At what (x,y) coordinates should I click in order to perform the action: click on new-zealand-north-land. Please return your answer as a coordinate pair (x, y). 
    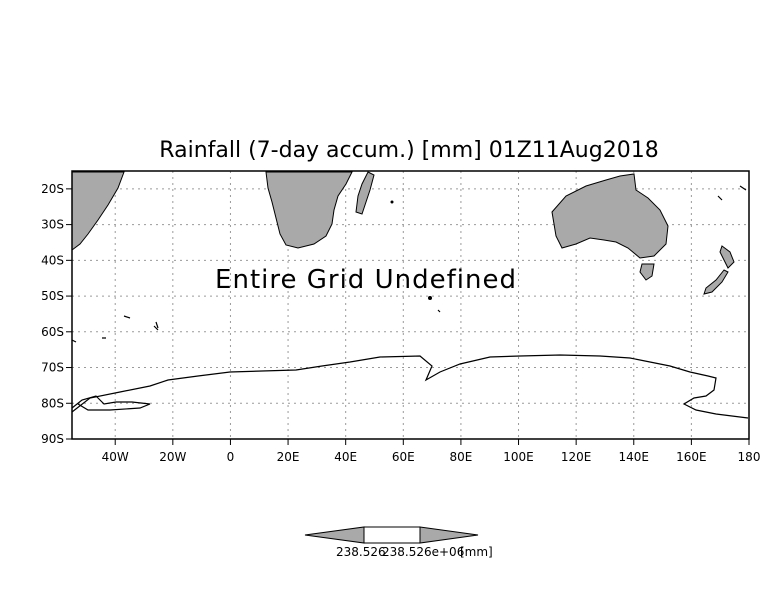
    Looking at the image, I should click on (727, 257).